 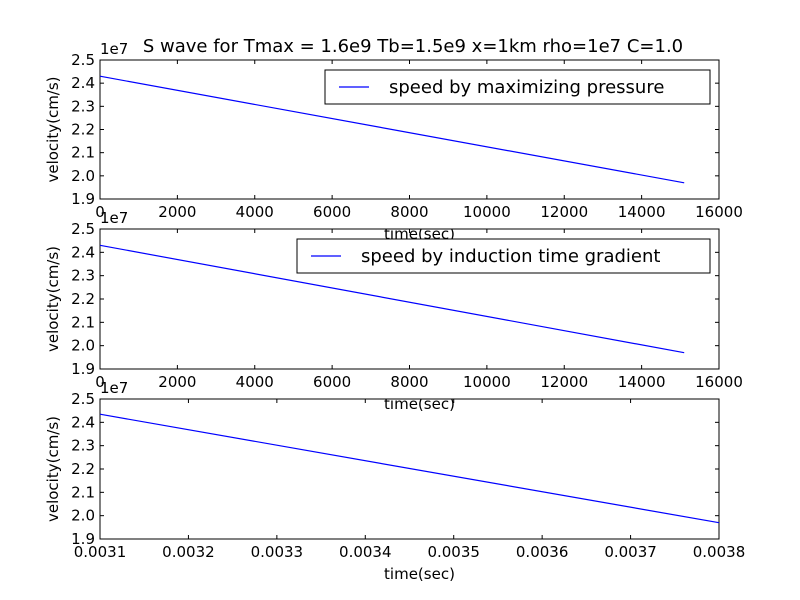 I want to click on legend: speed by induction time gradient, so click(x=503, y=256).